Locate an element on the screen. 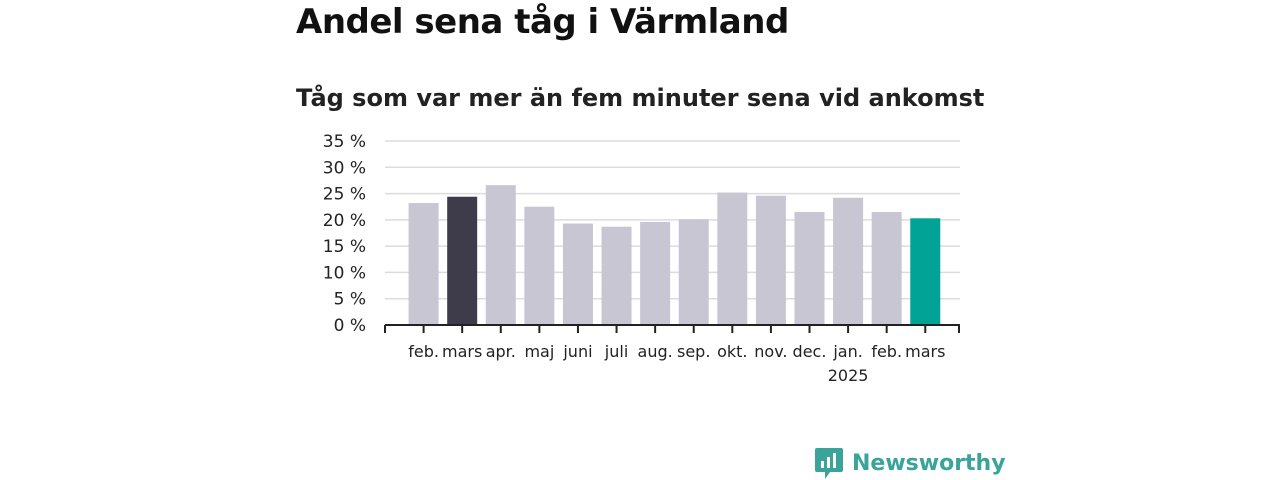 The height and width of the screenshot is (480, 1280). x-tick-label: juni is located at coordinates (577, 351).